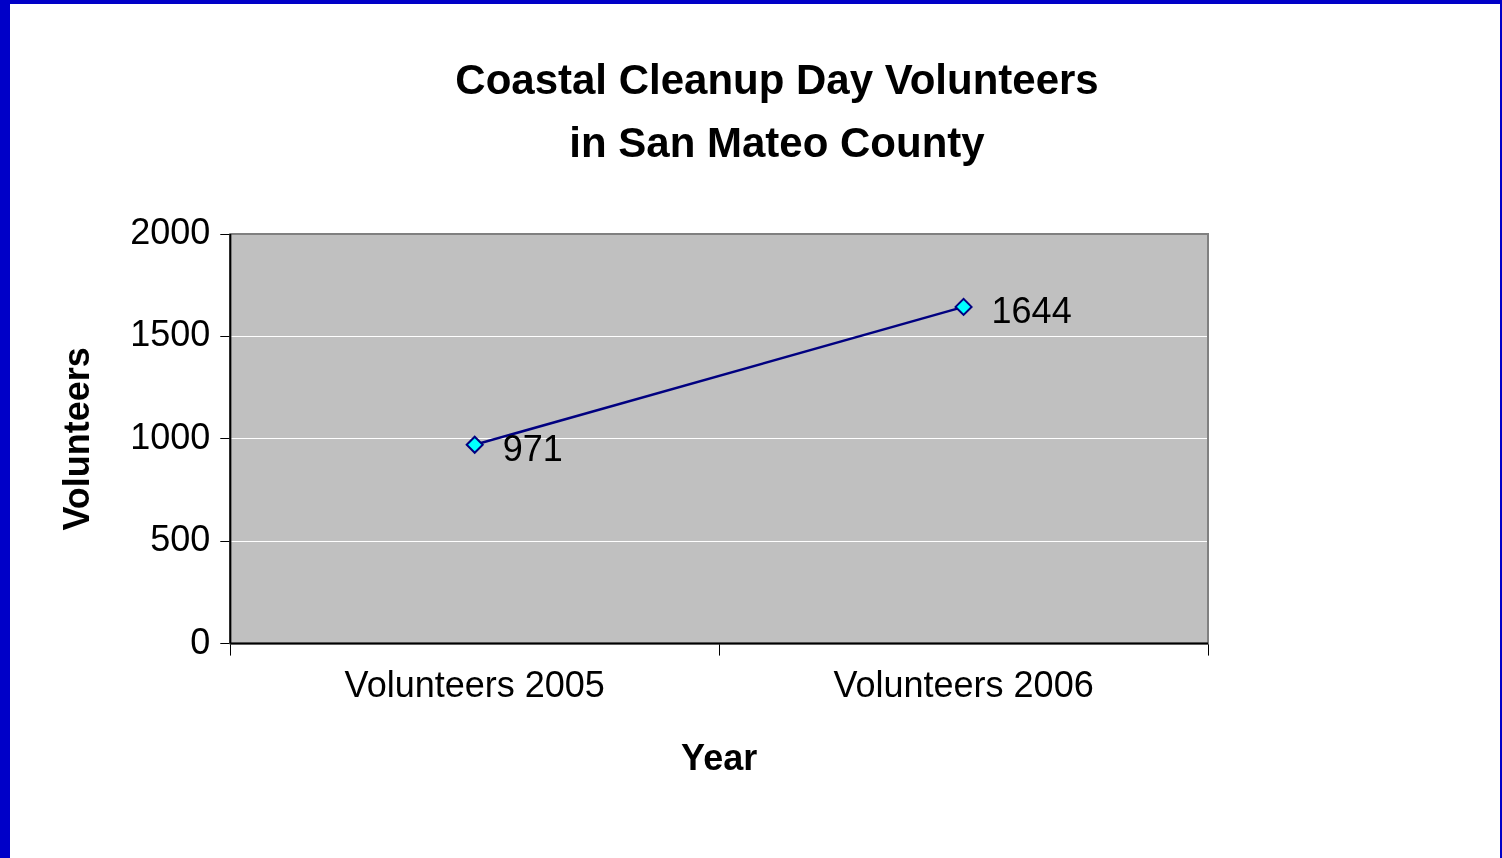 This screenshot has width=1502, height=858. I want to click on y-tick-label: 500, so click(180, 539).